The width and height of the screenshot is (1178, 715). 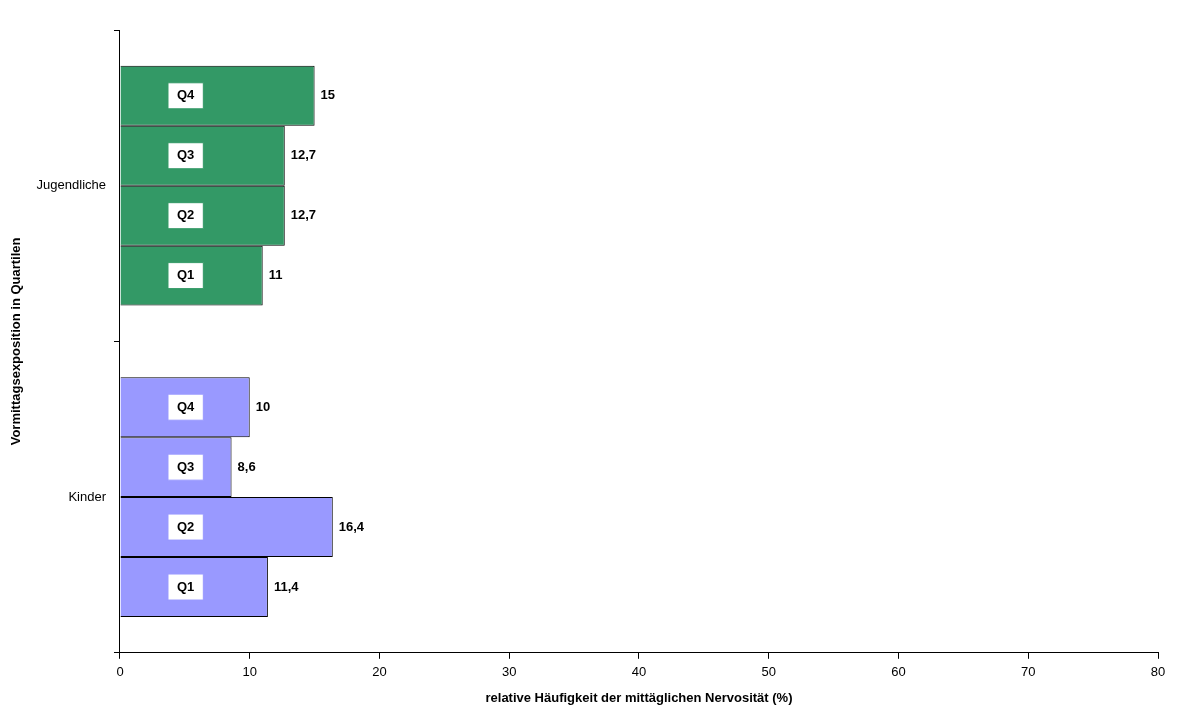 What do you see at coordinates (1028, 672) in the screenshot?
I see `x-tick-label: 70` at bounding box center [1028, 672].